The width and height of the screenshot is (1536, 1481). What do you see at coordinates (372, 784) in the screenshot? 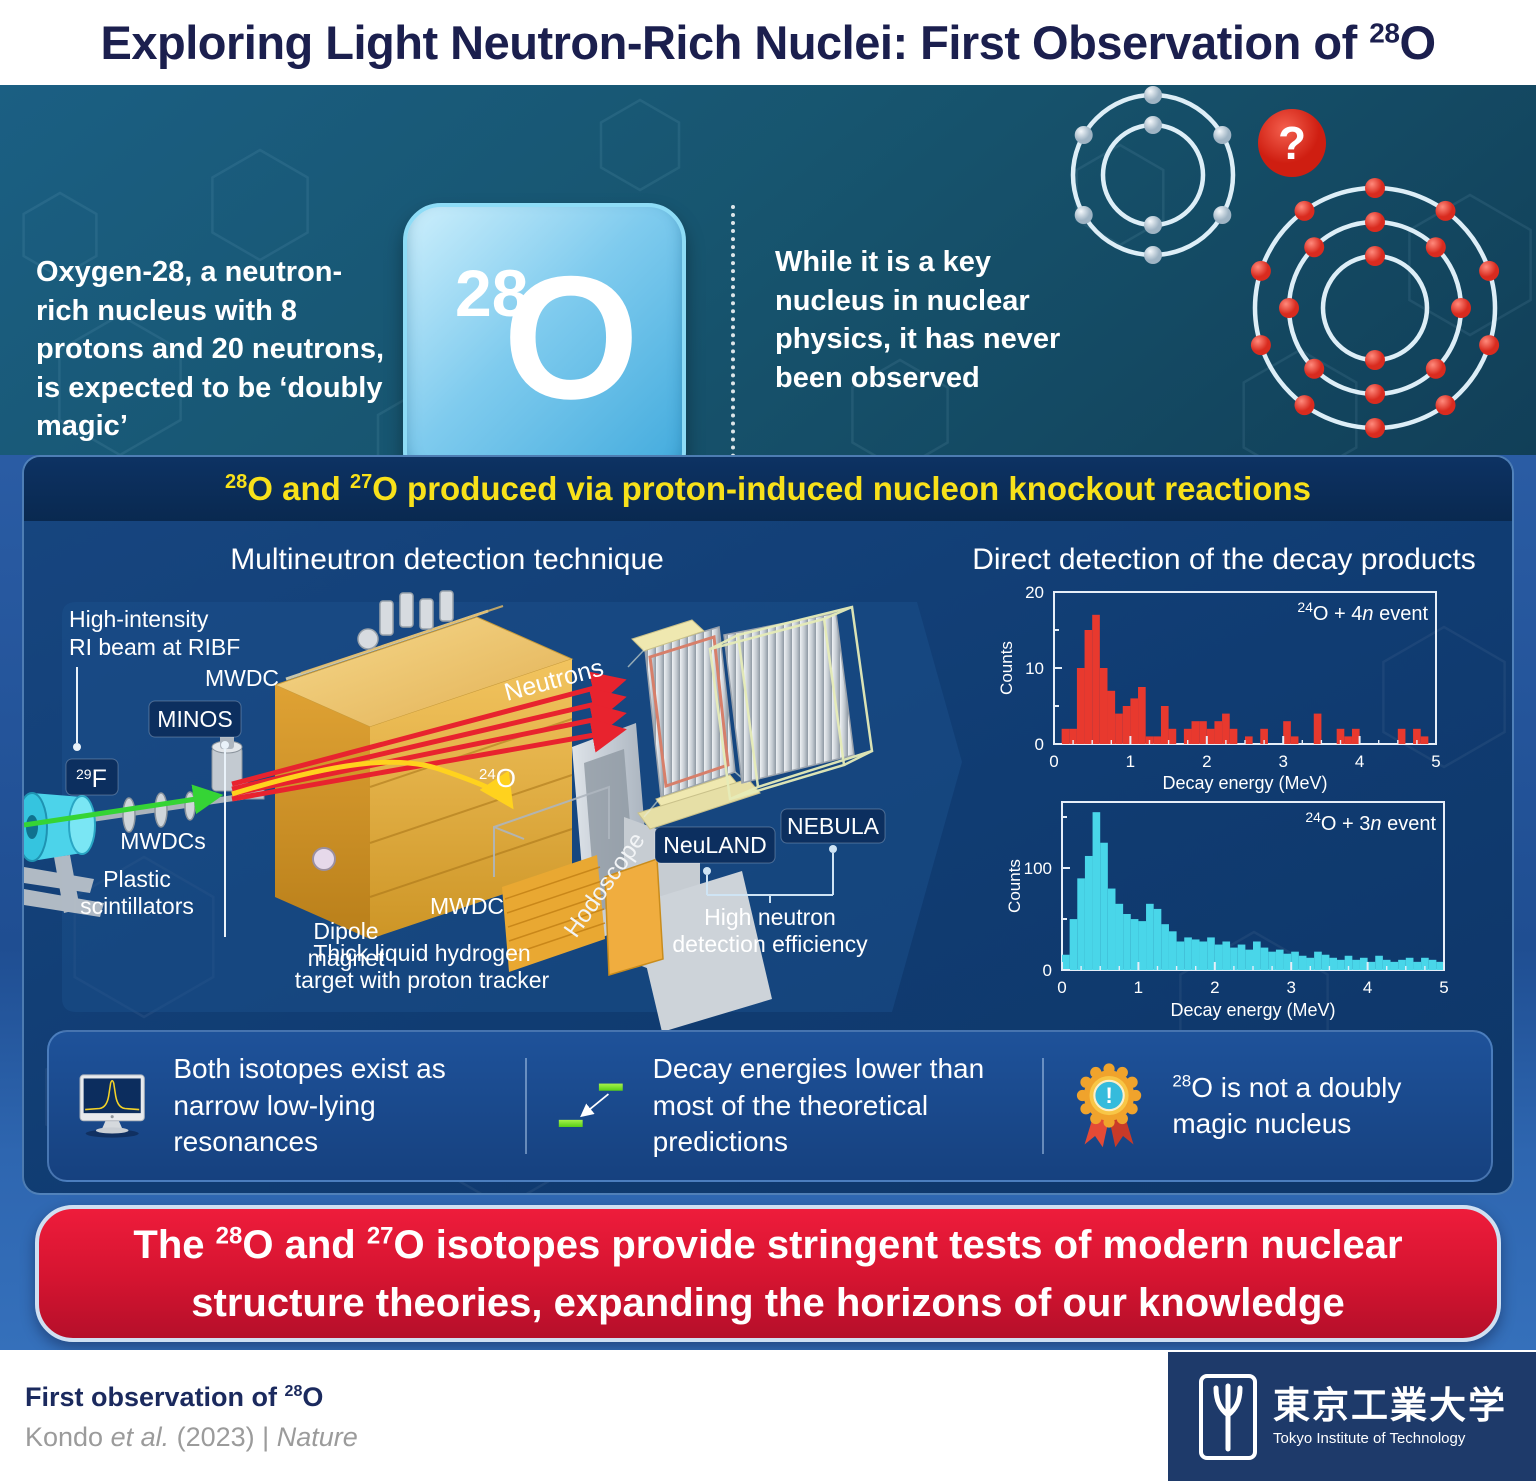
I see `o24-fragment-arrow` at bounding box center [372, 784].